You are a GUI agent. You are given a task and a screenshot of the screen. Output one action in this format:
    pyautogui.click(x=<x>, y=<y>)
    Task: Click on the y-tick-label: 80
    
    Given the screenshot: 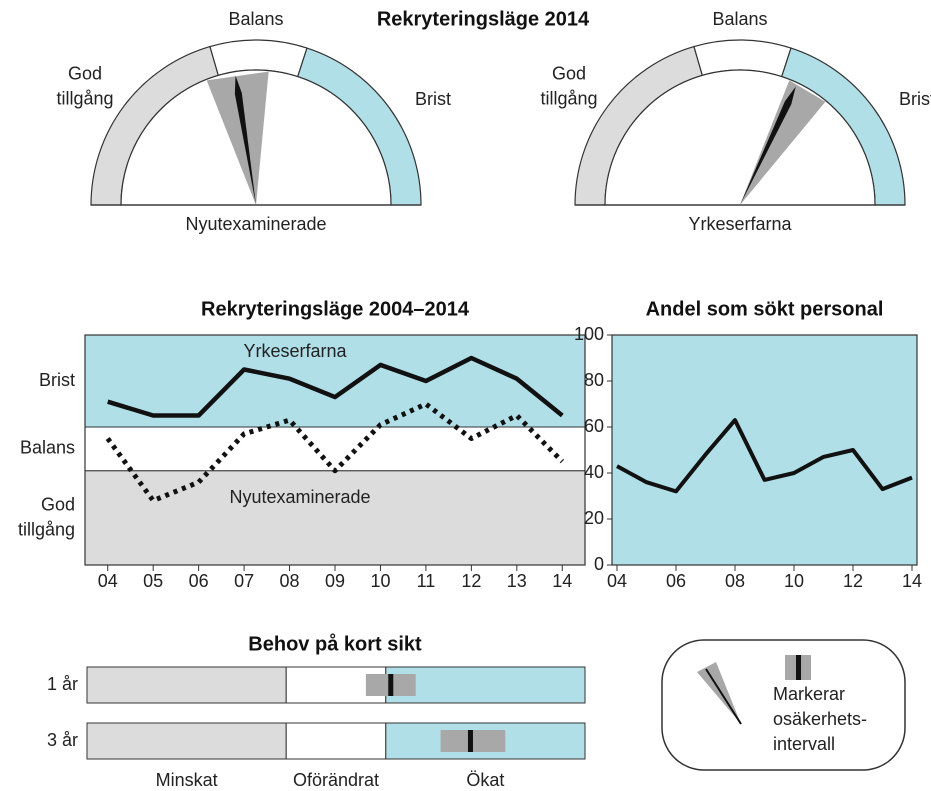 What is the action you would take?
    pyautogui.click(x=594, y=380)
    